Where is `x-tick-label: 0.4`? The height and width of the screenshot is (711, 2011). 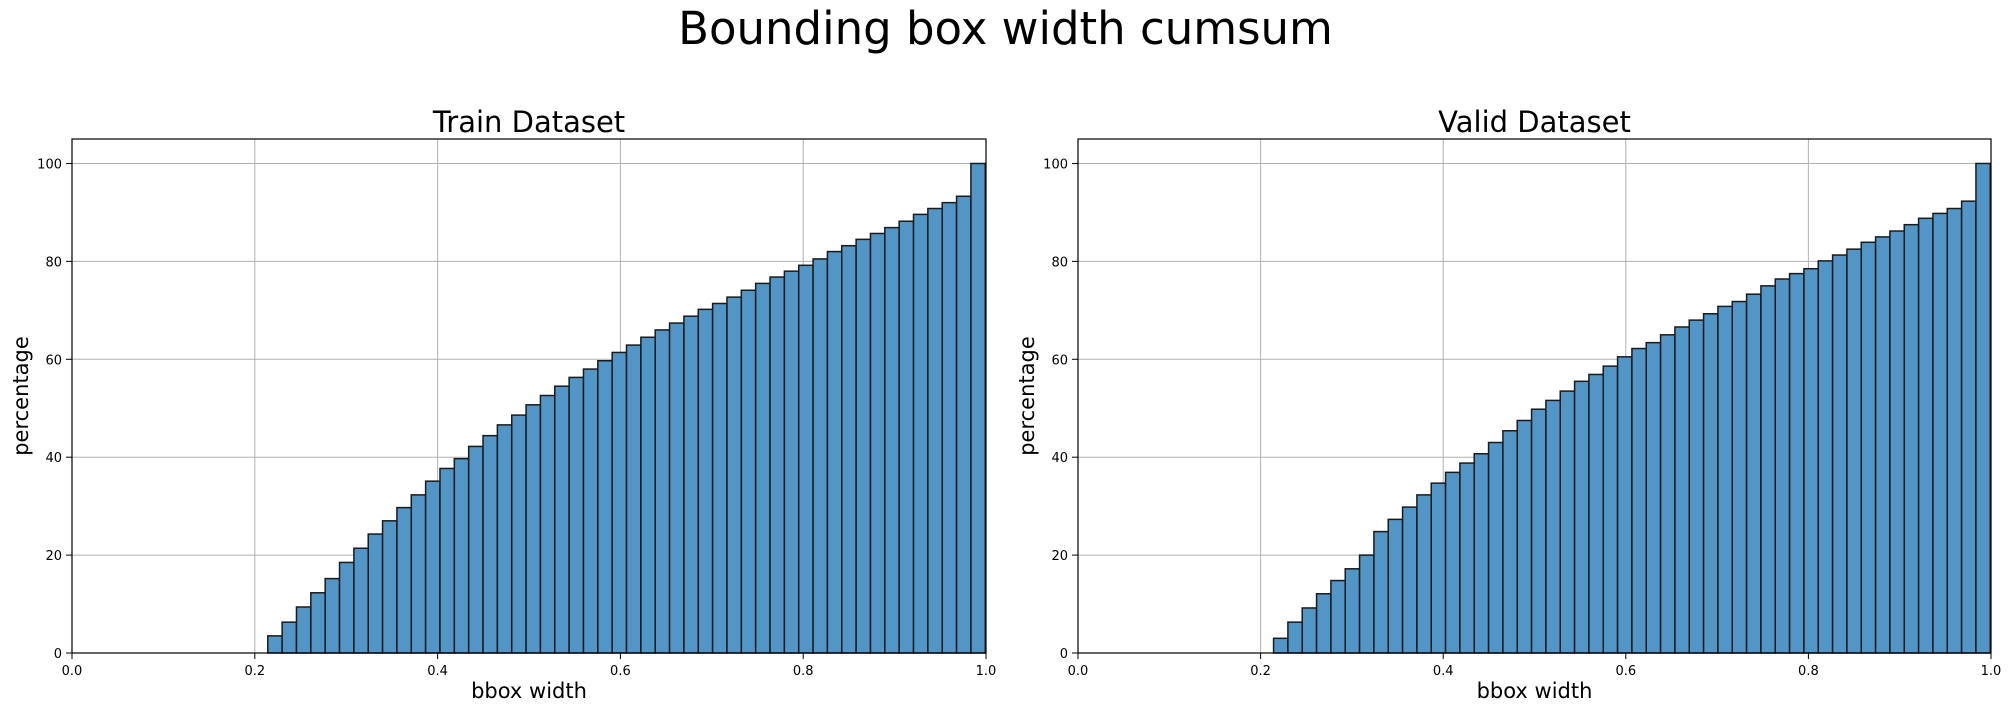
x-tick-label: 0.4 is located at coordinates (437, 671).